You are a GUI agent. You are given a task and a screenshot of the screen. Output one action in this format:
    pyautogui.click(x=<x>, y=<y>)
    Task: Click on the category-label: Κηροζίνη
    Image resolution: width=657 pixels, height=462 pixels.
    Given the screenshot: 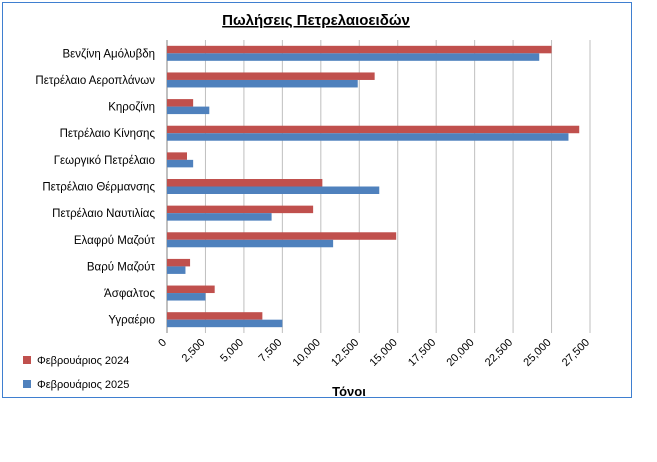 What is the action you would take?
    pyautogui.click(x=131, y=108)
    